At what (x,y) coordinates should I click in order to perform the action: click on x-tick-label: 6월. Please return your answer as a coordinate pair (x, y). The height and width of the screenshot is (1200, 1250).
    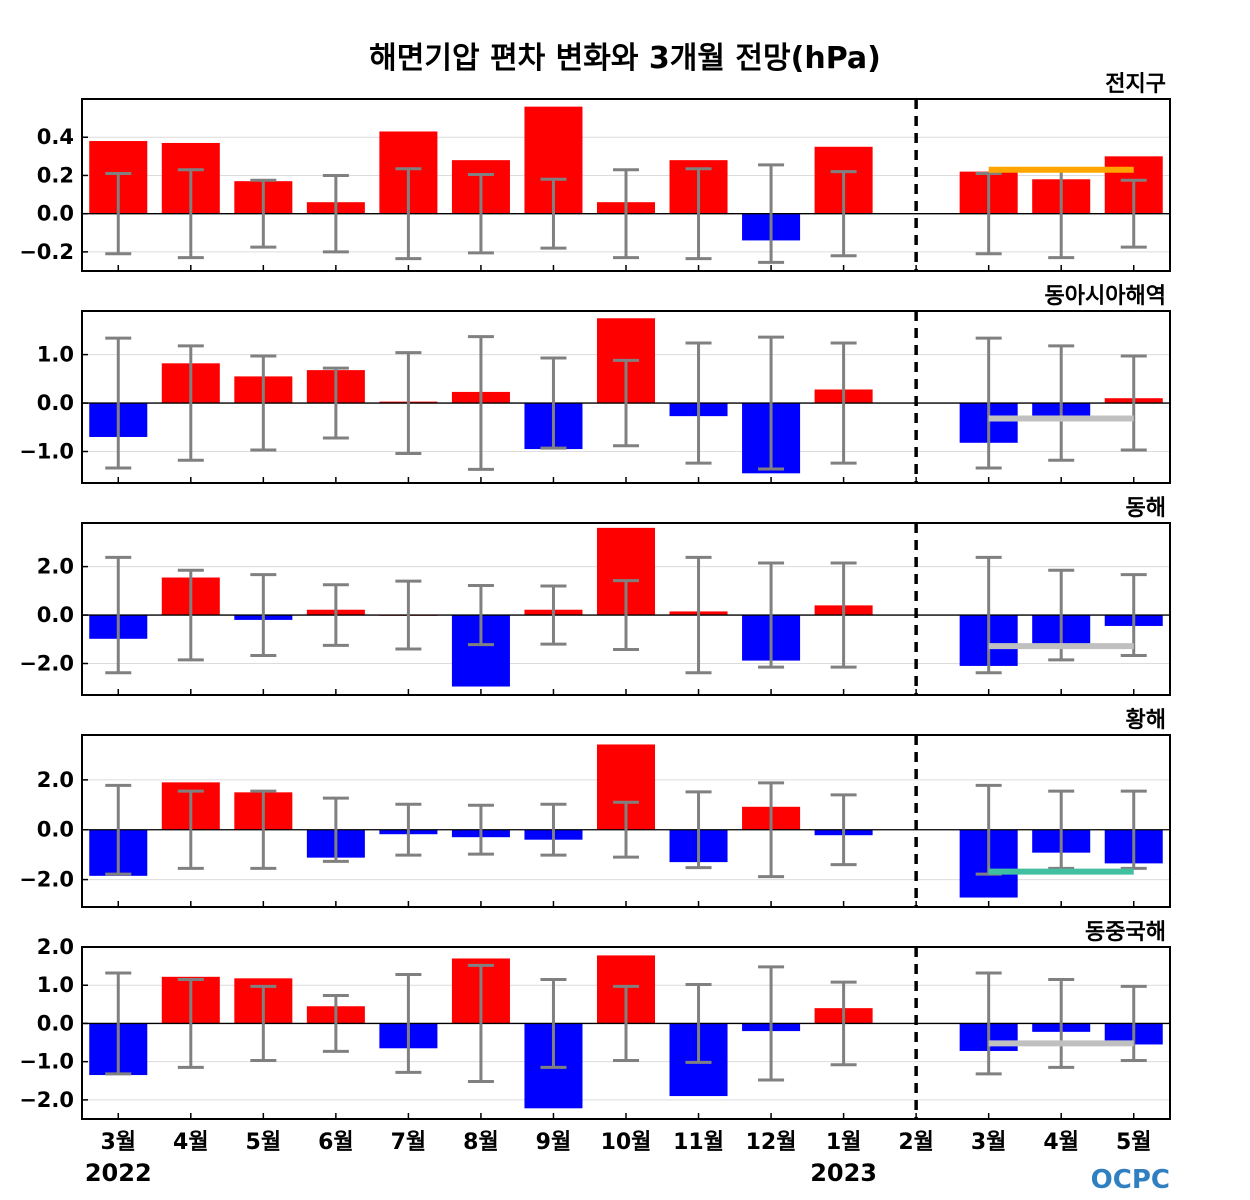
    Looking at the image, I should click on (336, 1142).